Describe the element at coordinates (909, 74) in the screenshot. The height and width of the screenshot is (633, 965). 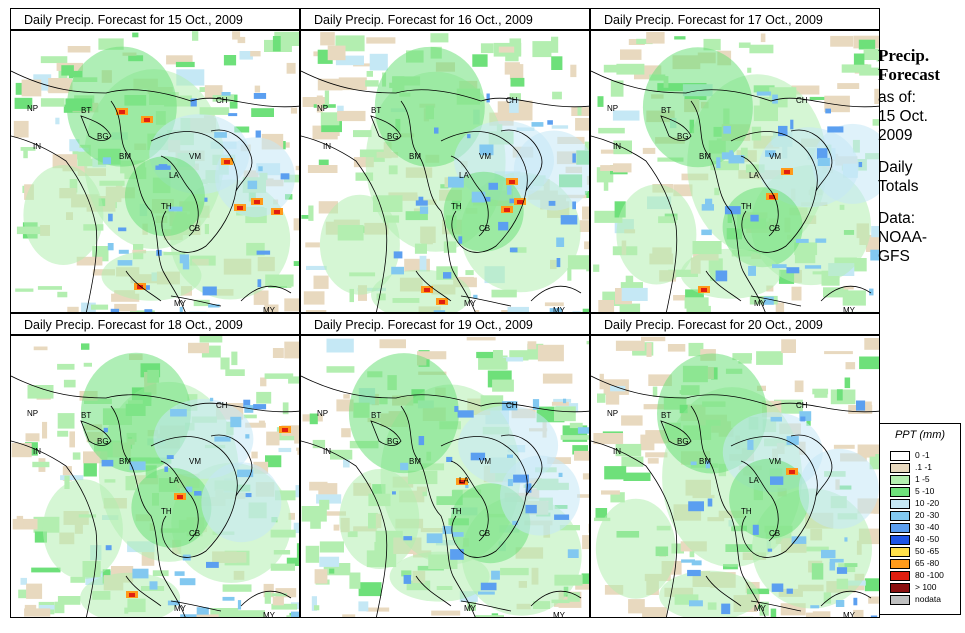
I see `side-heading-2: Forecast` at that location.